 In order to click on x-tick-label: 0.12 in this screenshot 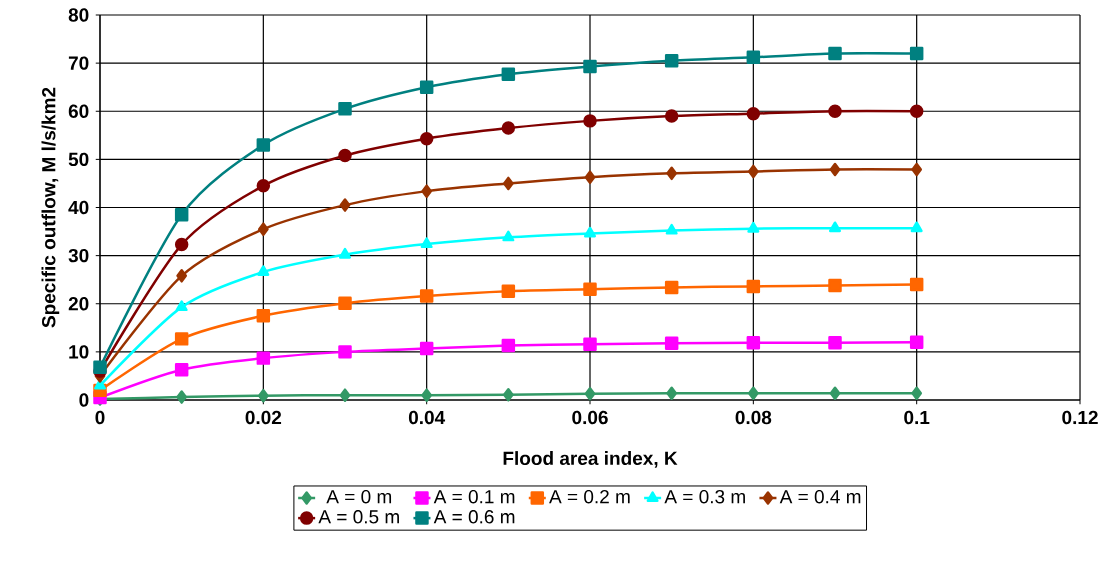, I will do `click(1080, 417)`.